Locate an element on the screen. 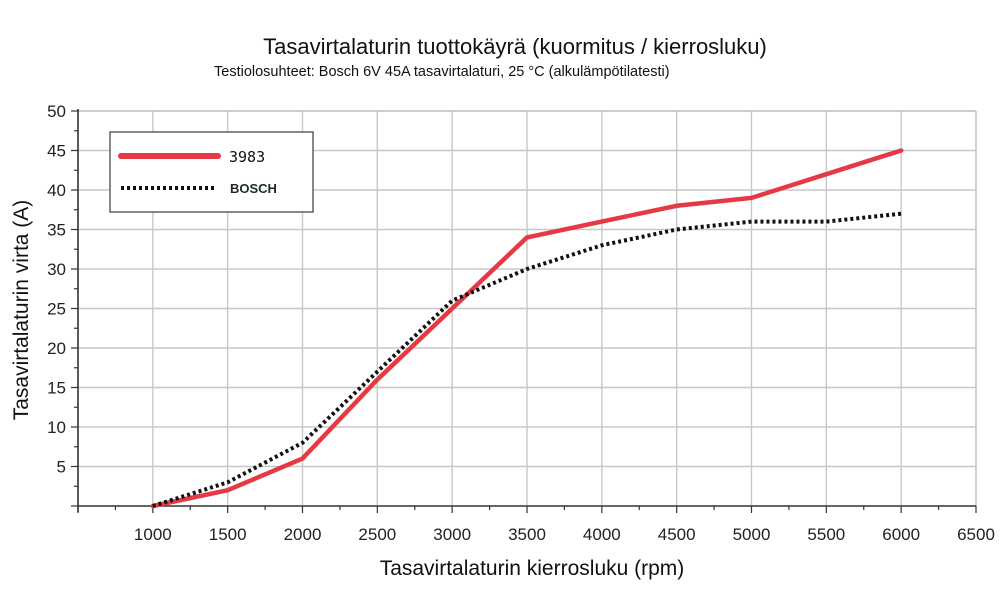  x-tick-label: 2000 is located at coordinates (303, 534).